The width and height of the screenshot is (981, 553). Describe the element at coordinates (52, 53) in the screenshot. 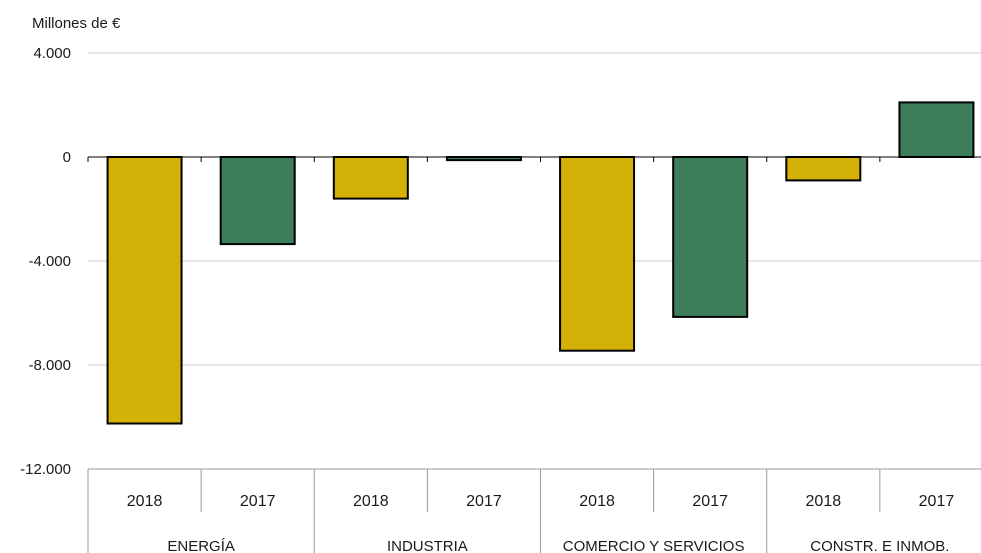

I see `y-tick-label: 4.000` at that location.